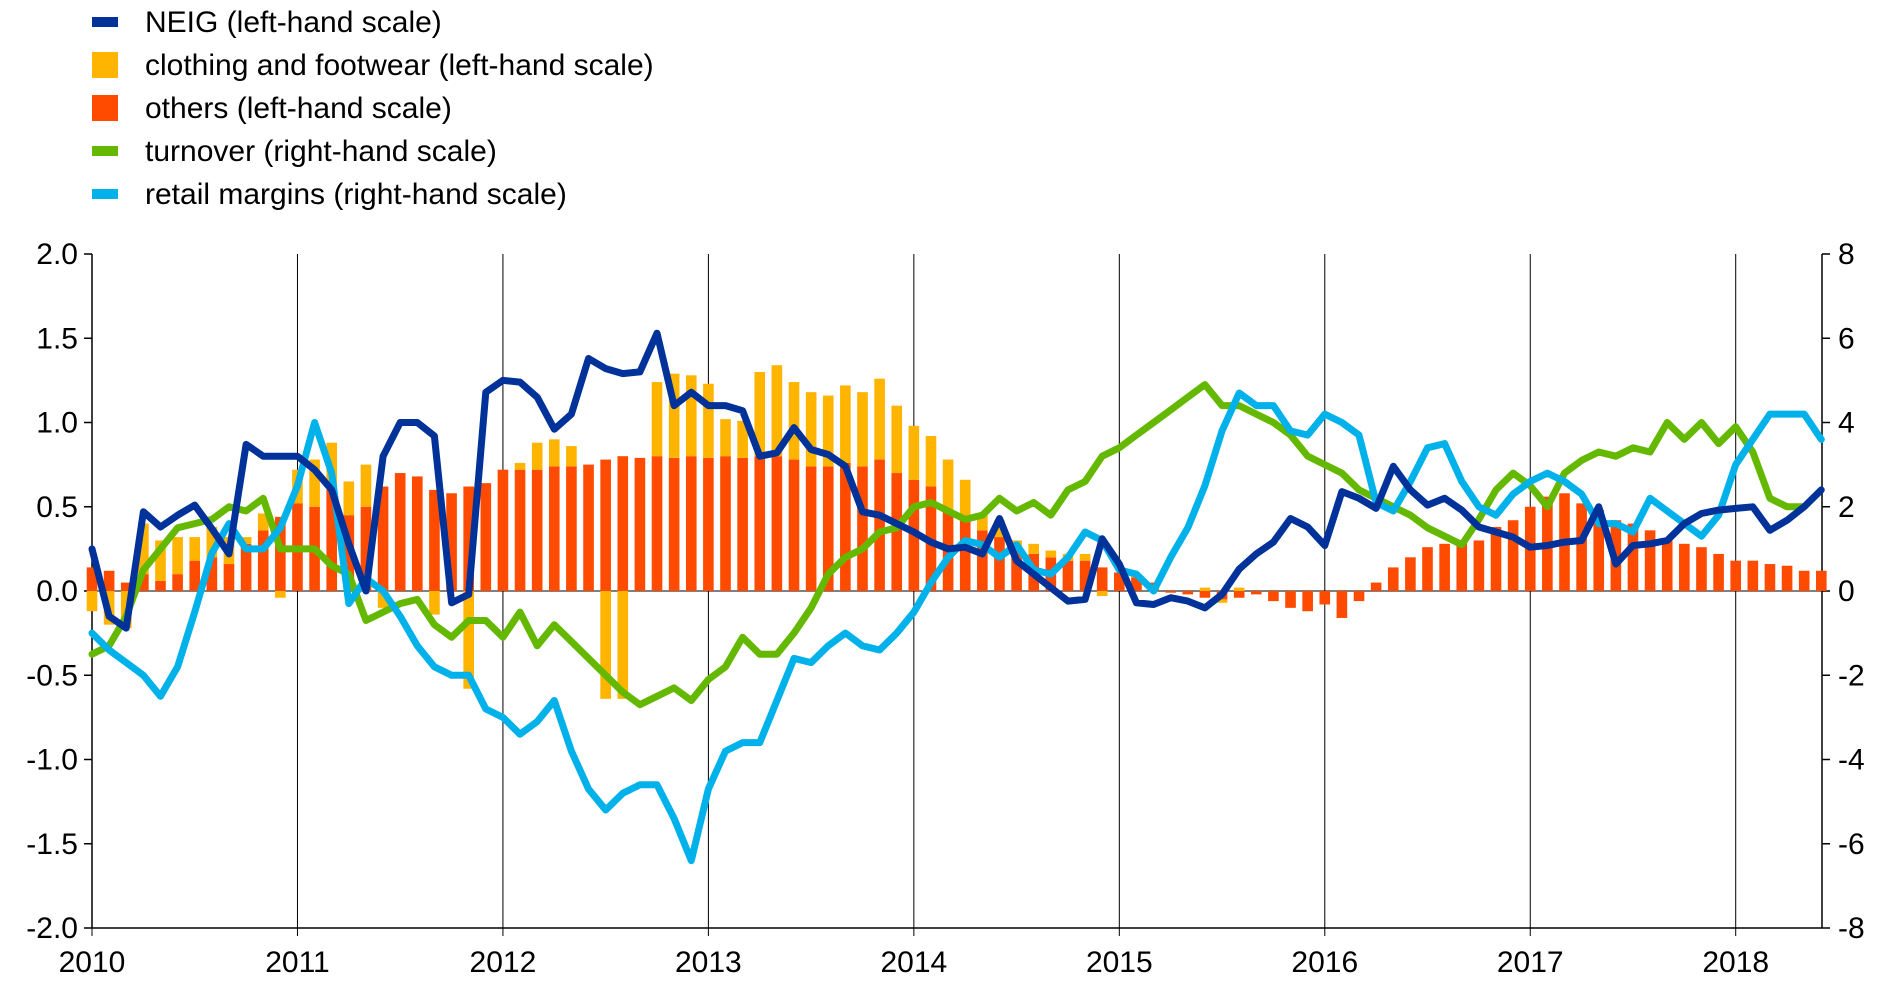 The height and width of the screenshot is (987, 1890). I want to click on y-right-tick-label: -8, so click(1851, 928).